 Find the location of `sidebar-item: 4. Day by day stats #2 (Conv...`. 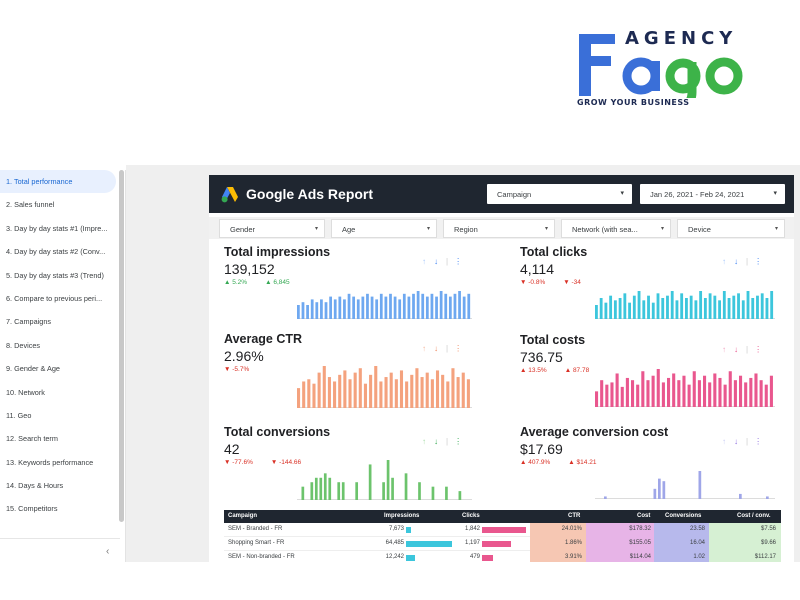

sidebar-item: 4. Day by day stats #2 (Conv... is located at coordinates (56, 252).